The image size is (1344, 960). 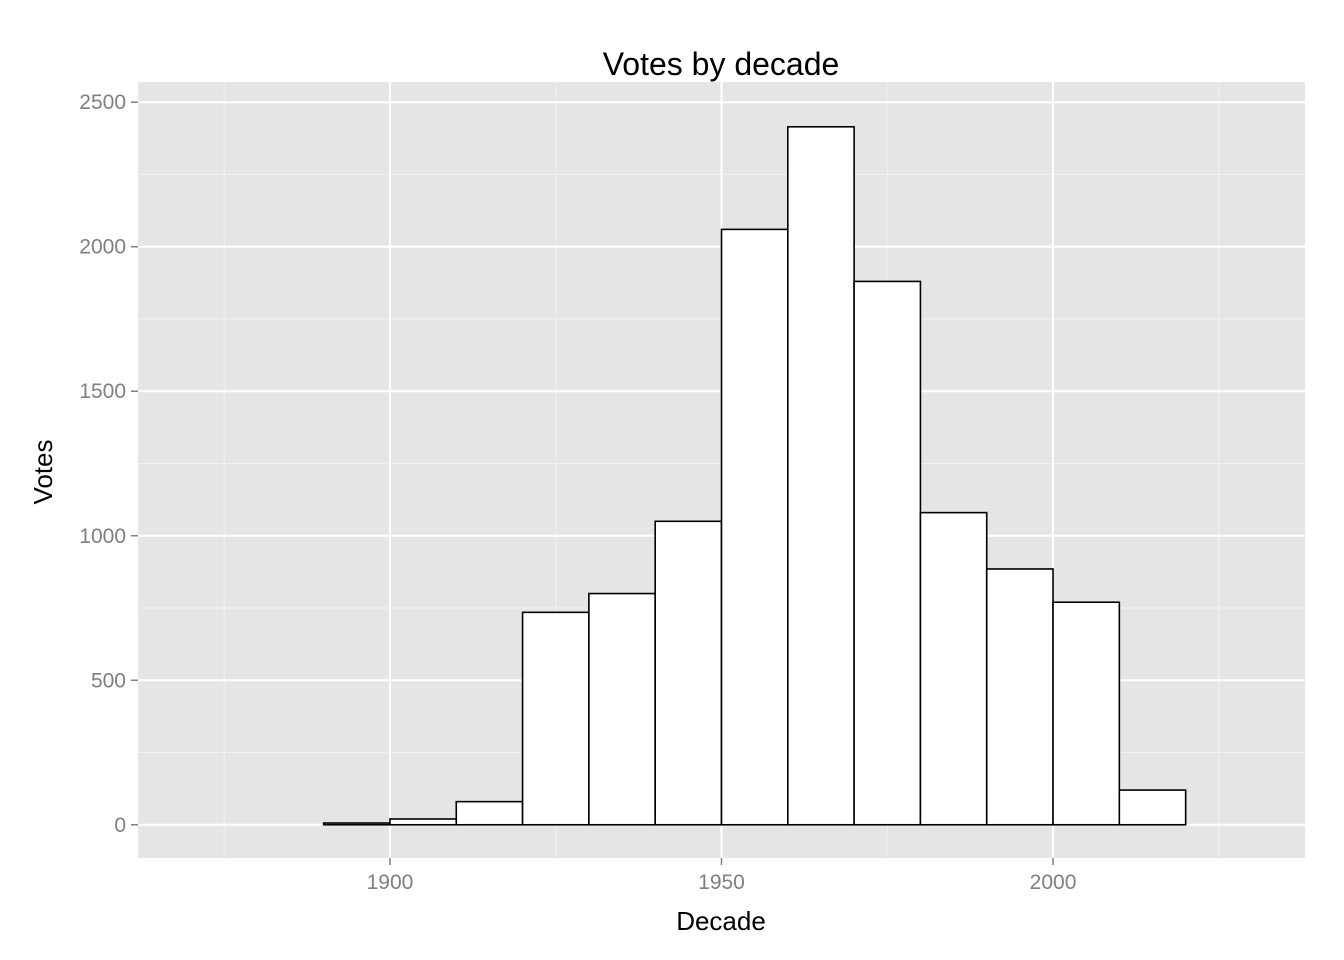 I want to click on y-axis-title: Votes, so click(x=43, y=471).